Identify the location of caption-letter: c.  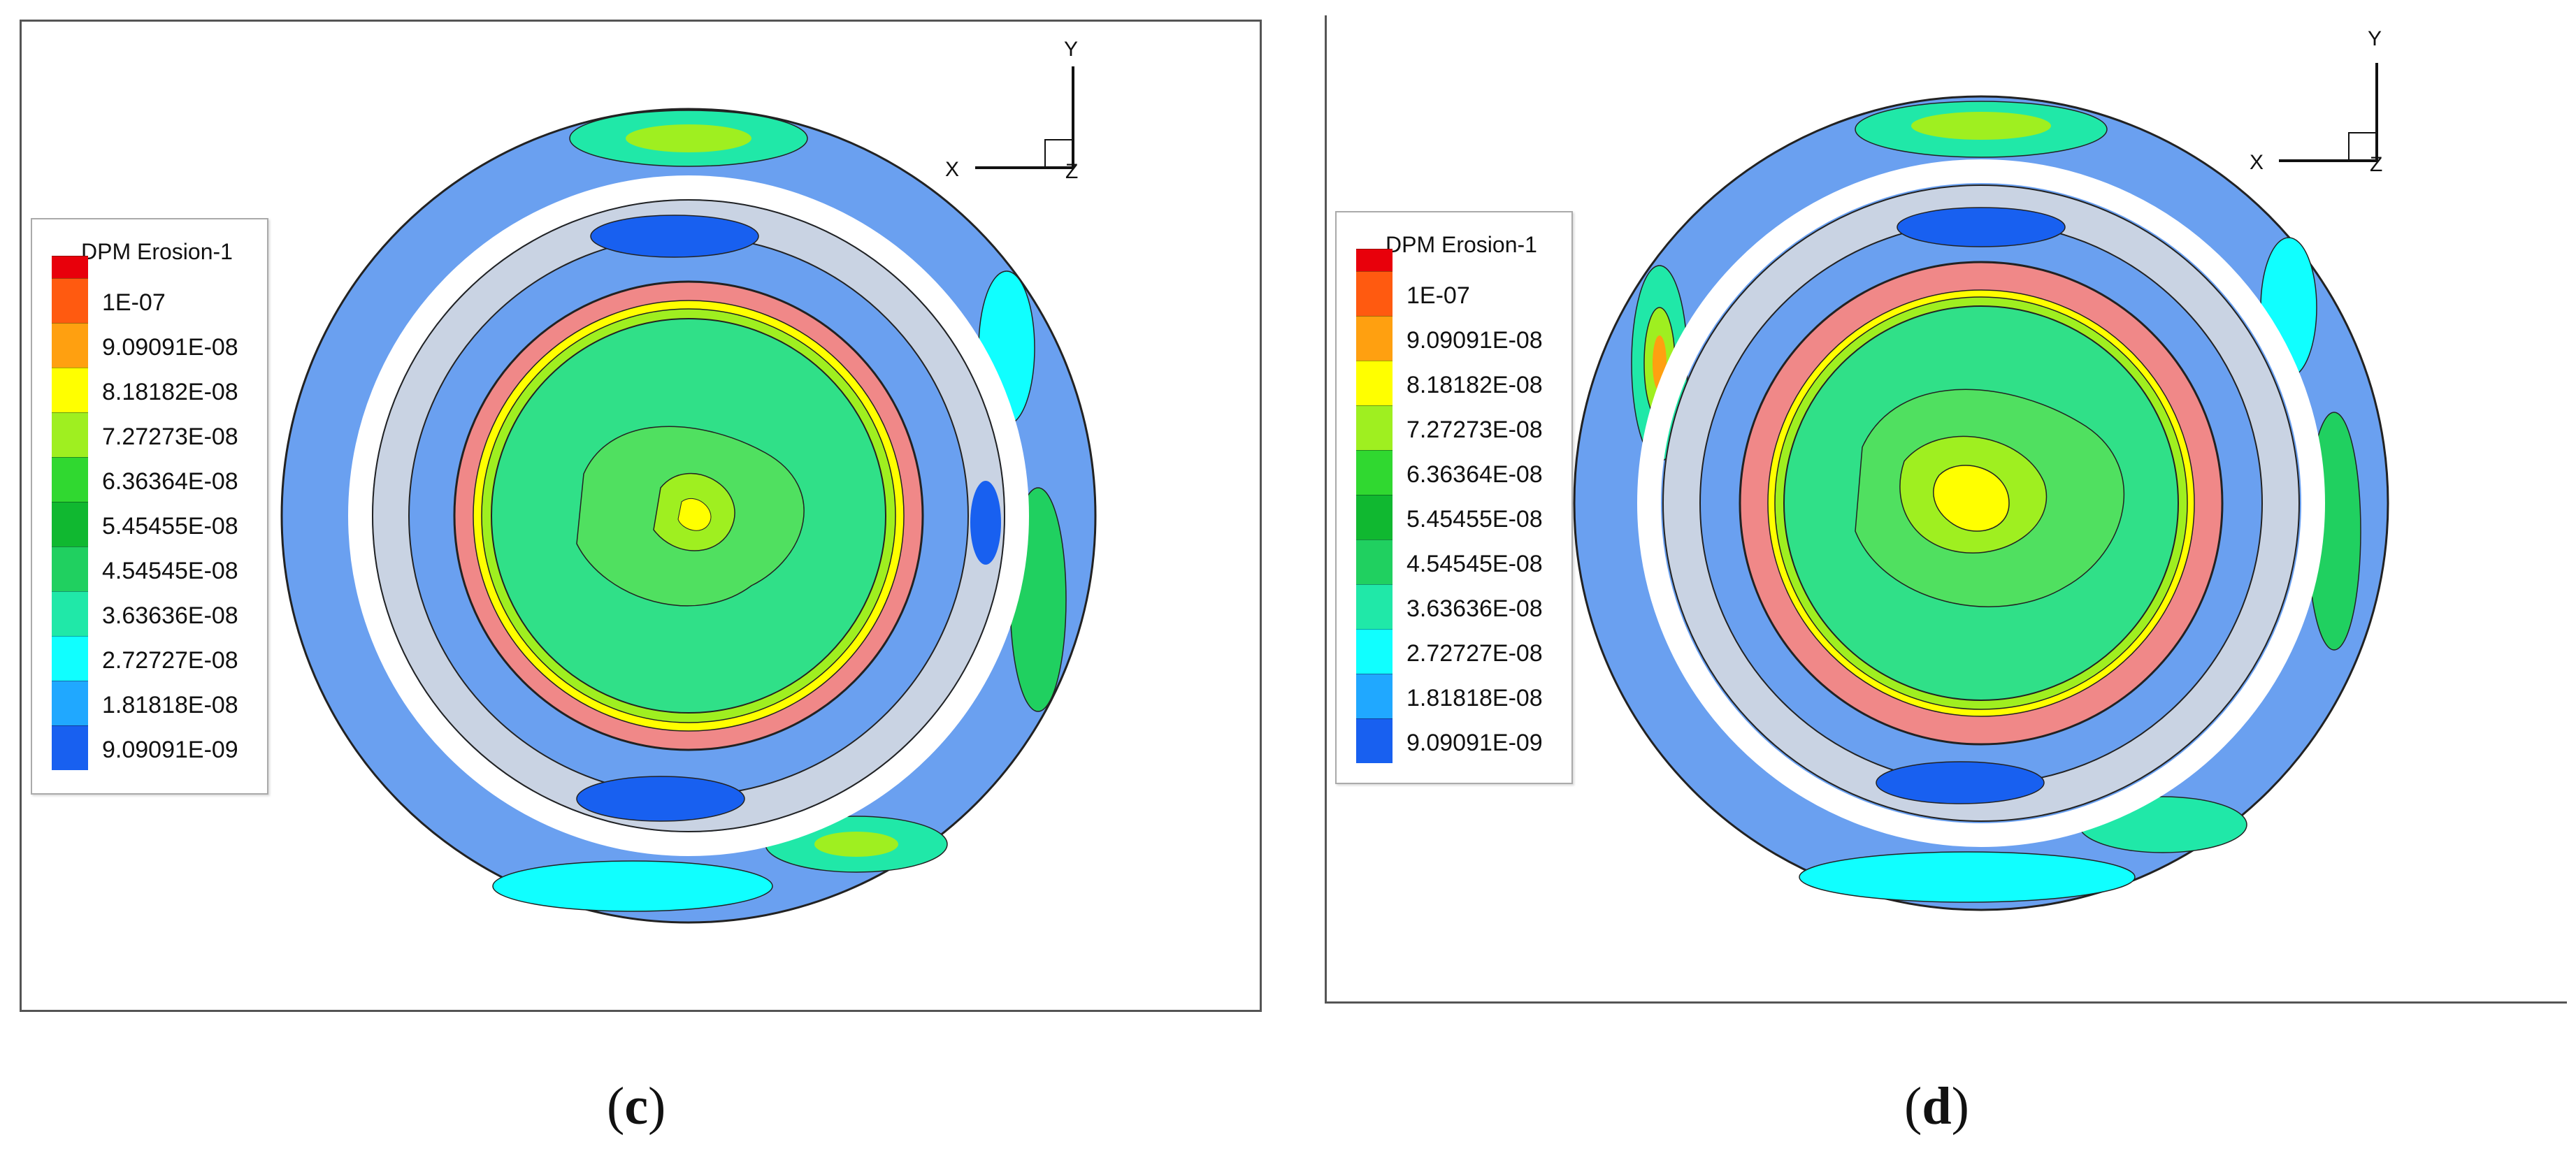
(636, 1106).